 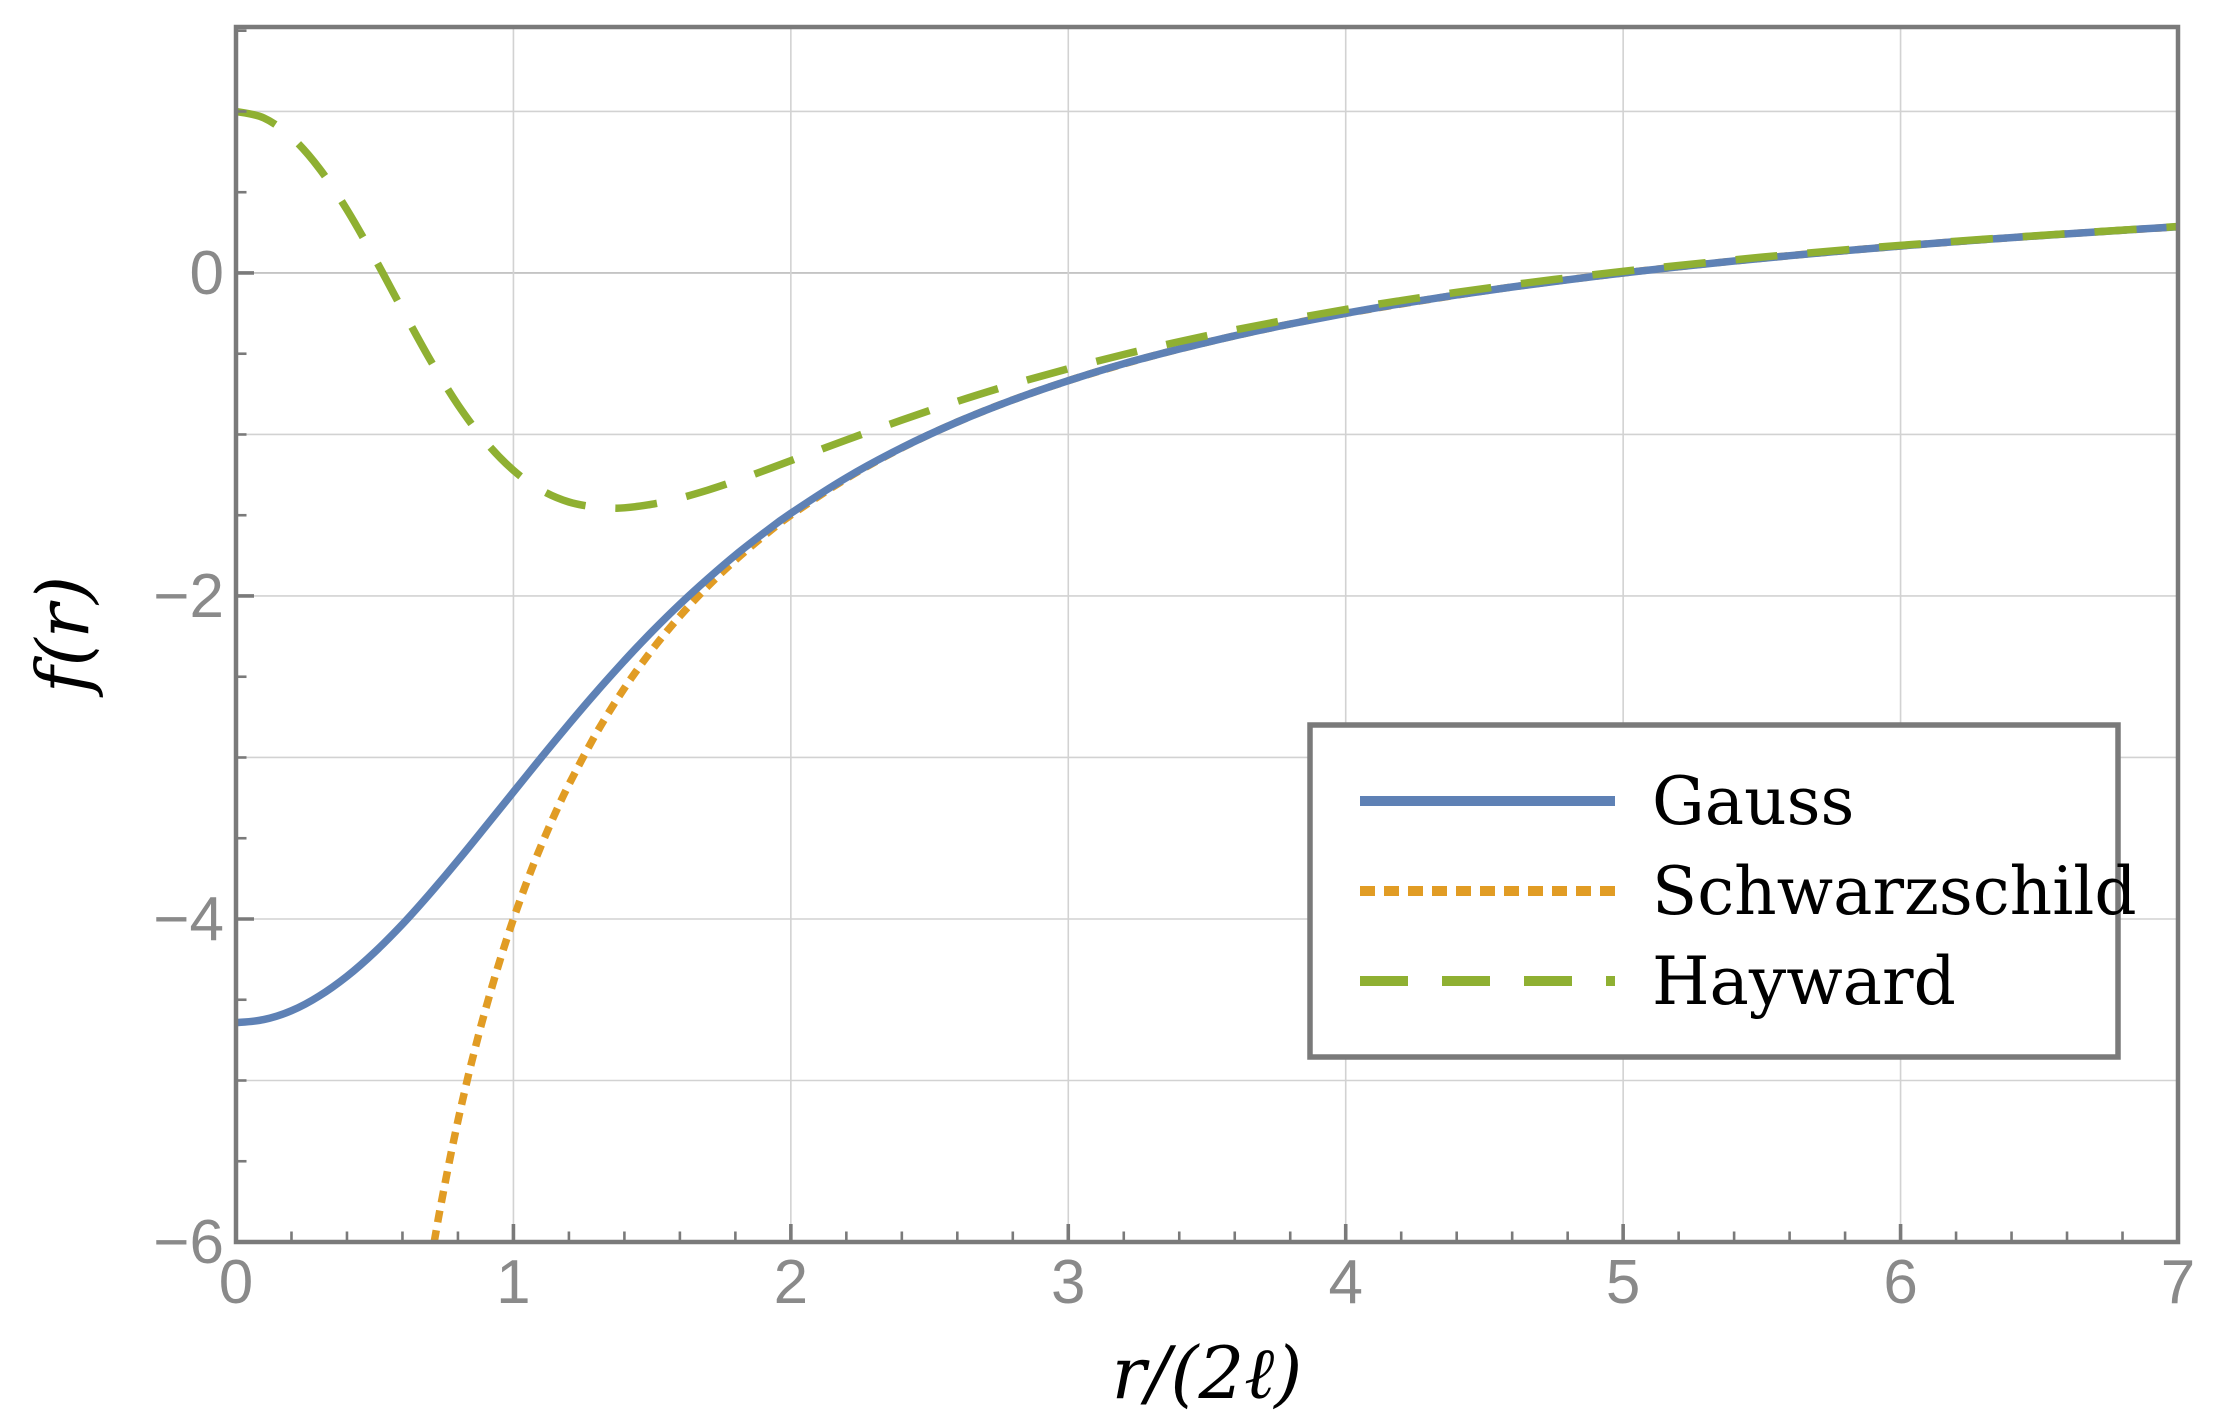 What do you see at coordinates (1623, 1282) in the screenshot?
I see `x-tick-label: 5` at bounding box center [1623, 1282].